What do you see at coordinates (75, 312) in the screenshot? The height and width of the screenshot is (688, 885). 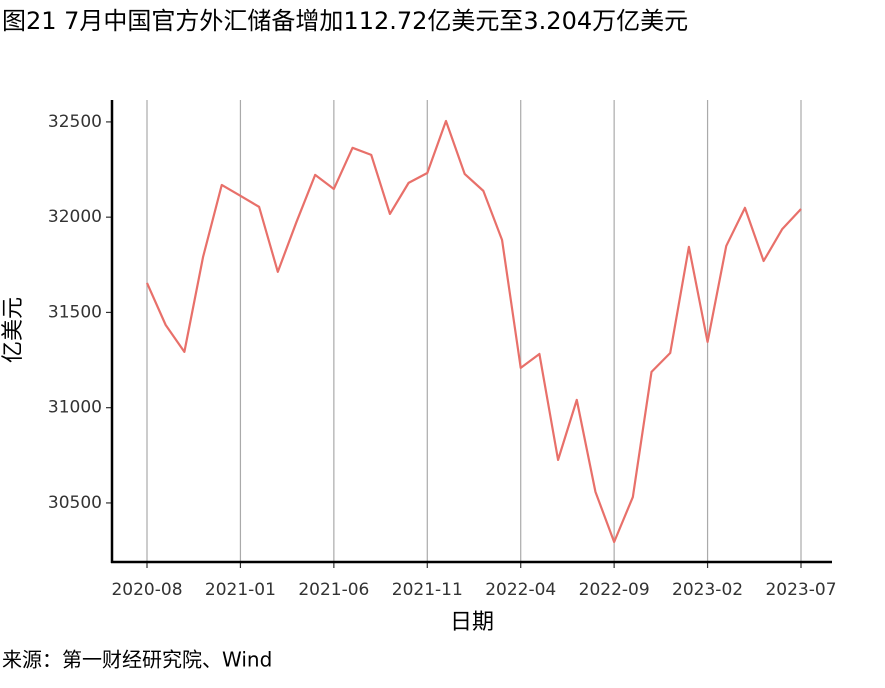 I see `y-tick-label: 31500` at bounding box center [75, 312].